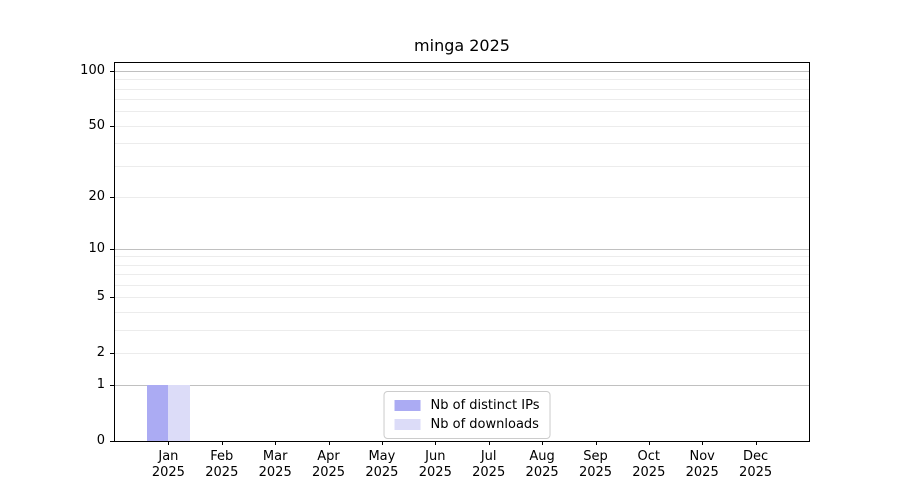 The image size is (900, 500). Describe the element at coordinates (649, 456) in the screenshot. I see `x-tick-month: Oct` at that location.